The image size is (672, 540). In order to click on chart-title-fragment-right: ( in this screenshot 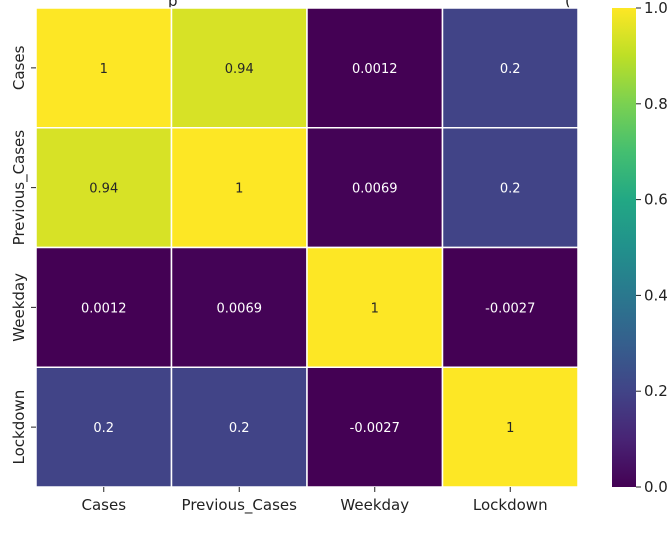, I will do `click(568, 5)`.